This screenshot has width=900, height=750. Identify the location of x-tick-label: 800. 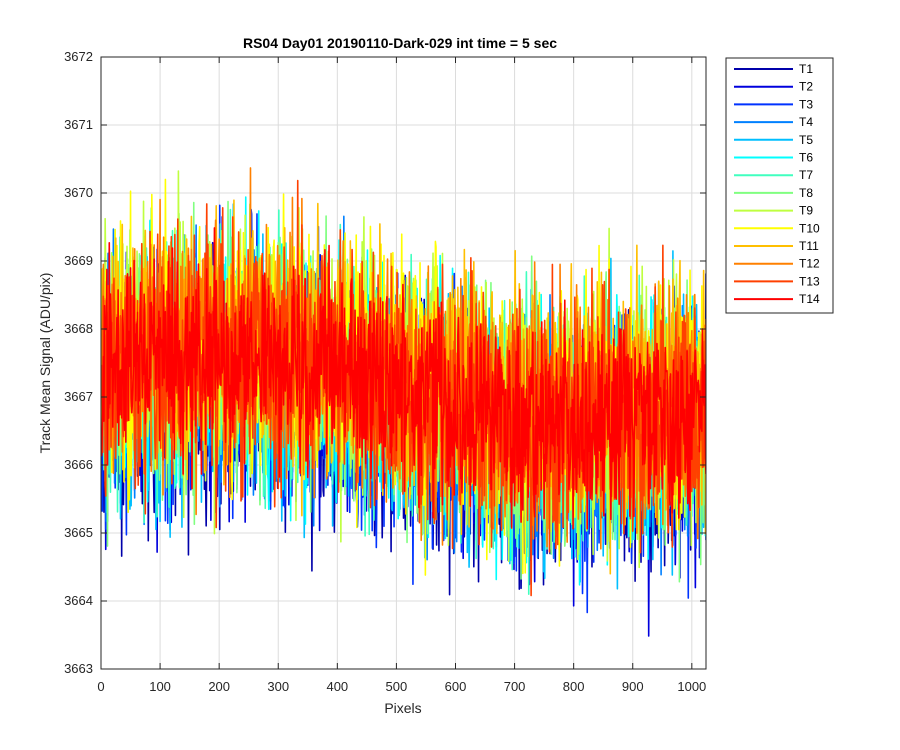
(574, 686).